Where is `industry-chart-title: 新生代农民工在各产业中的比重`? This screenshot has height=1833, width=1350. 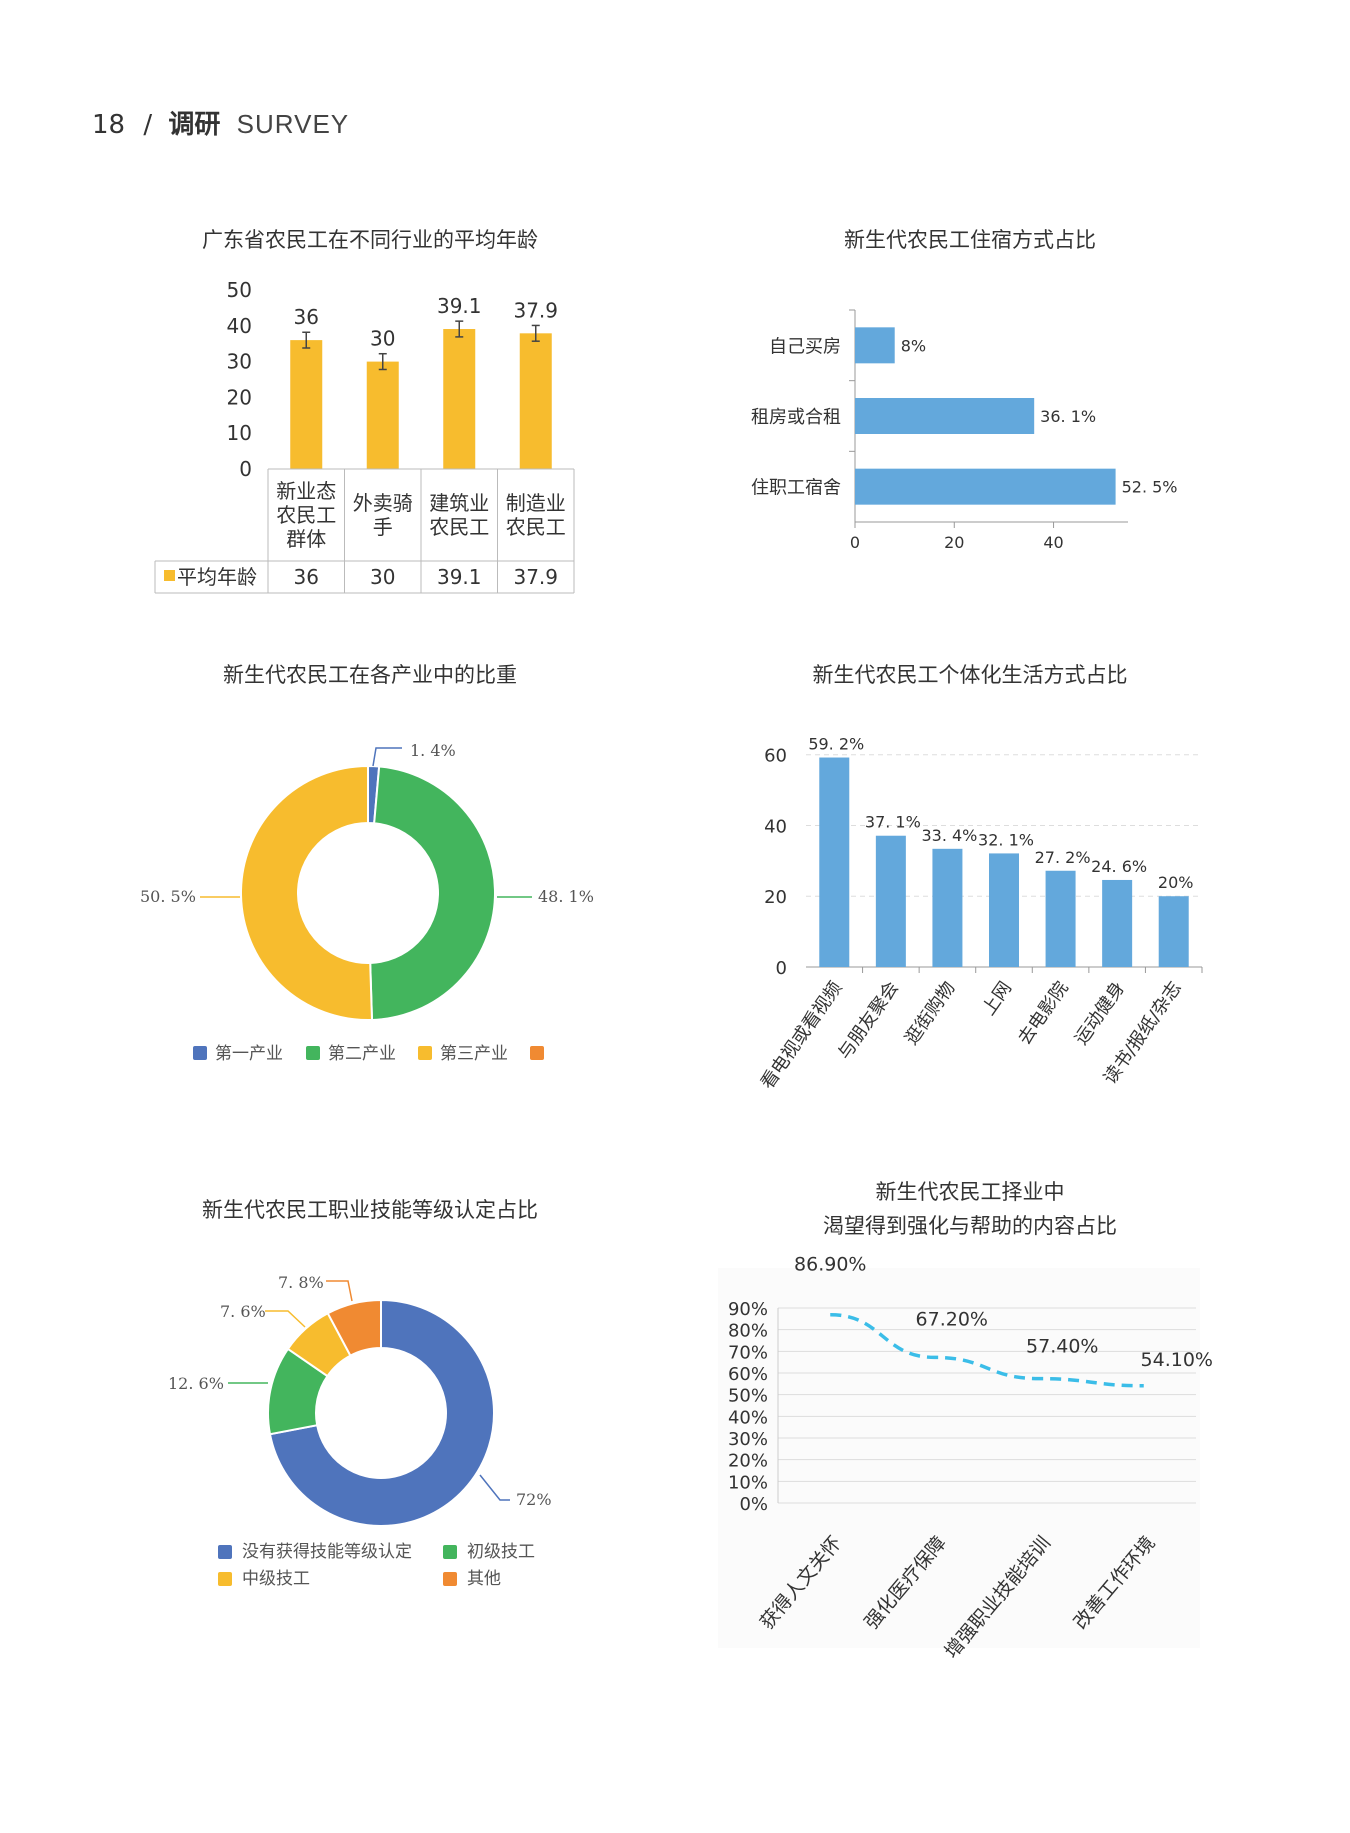
industry-chart-title: 新生代农民工在各产业中的比重 is located at coordinates (370, 675).